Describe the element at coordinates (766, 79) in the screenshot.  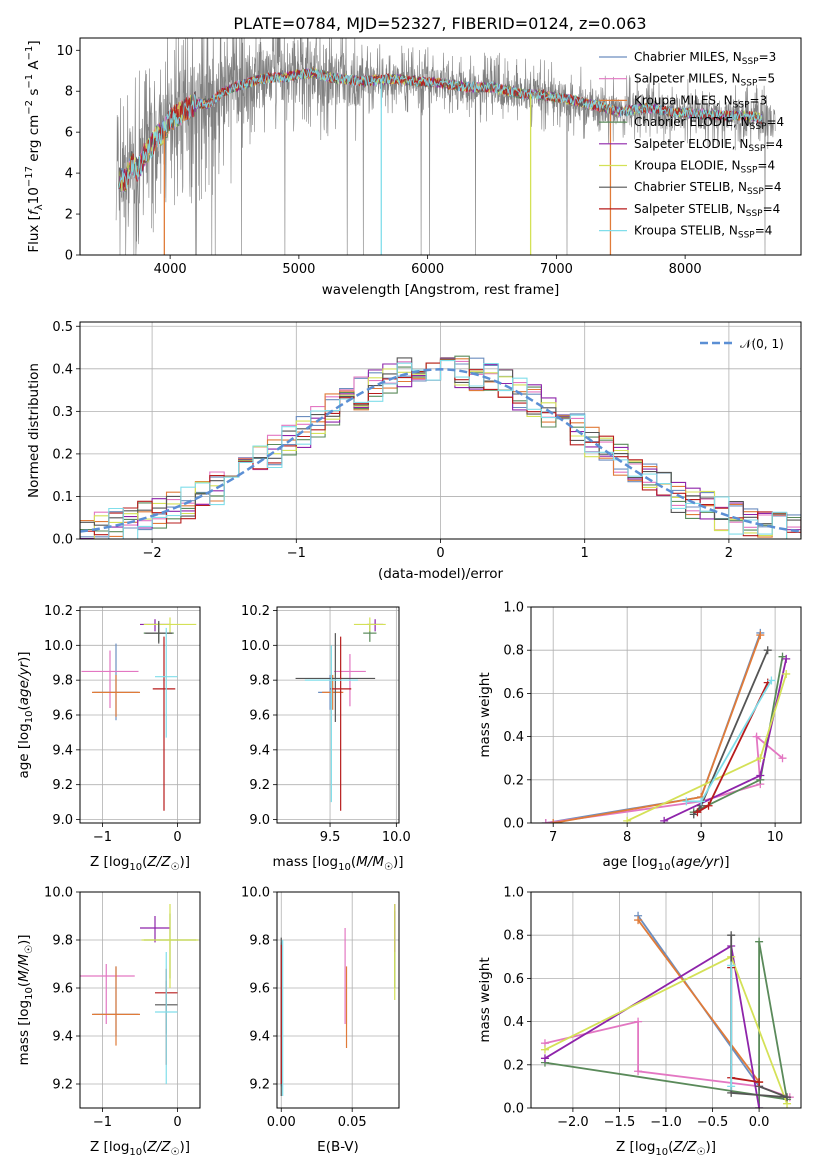
I see `legend-count: =5` at that location.